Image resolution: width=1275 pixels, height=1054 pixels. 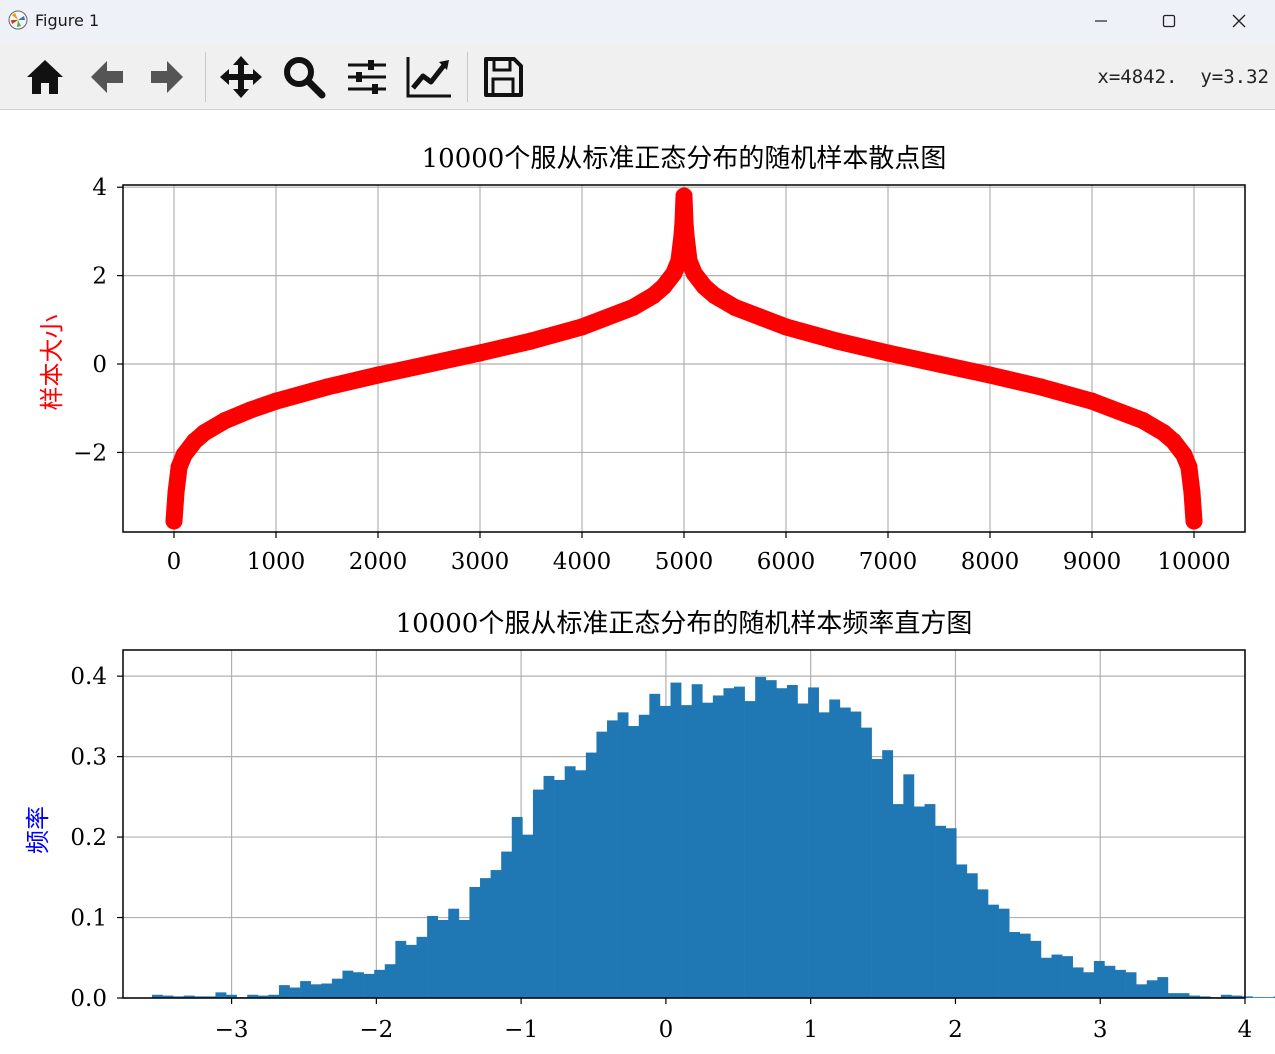 What do you see at coordinates (38, 830) in the screenshot?
I see `histogram-ylabel: 频率` at bounding box center [38, 830].